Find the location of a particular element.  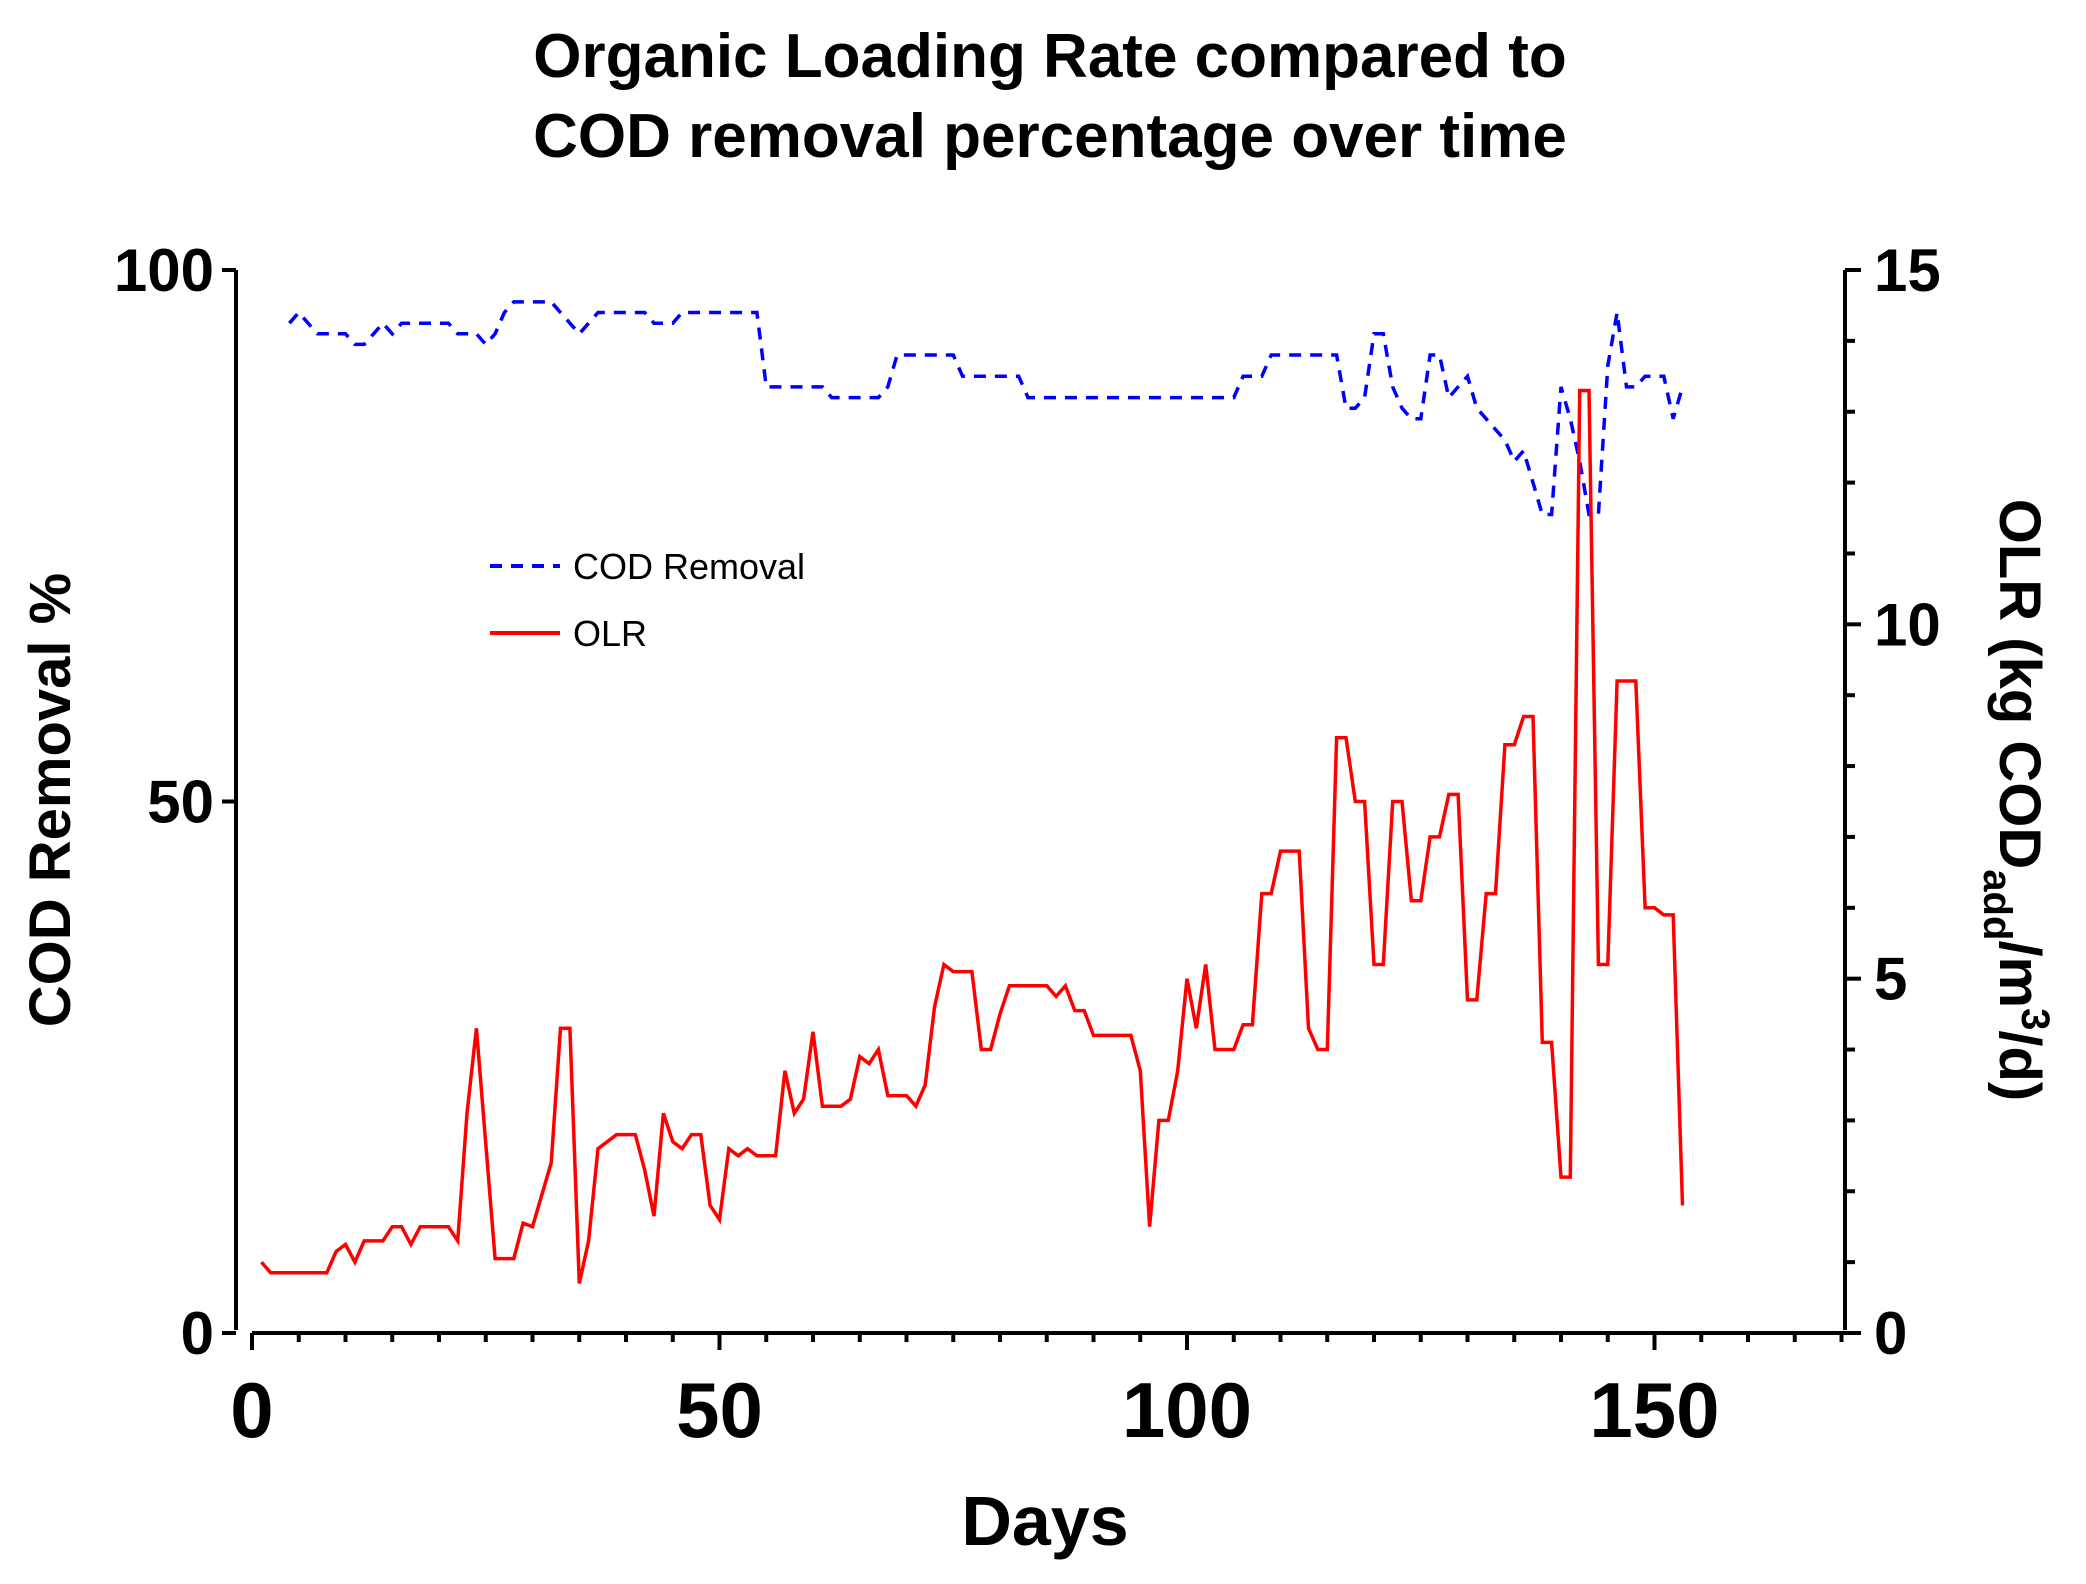

y-right-tick-label: 15 is located at coordinates (1907, 270).